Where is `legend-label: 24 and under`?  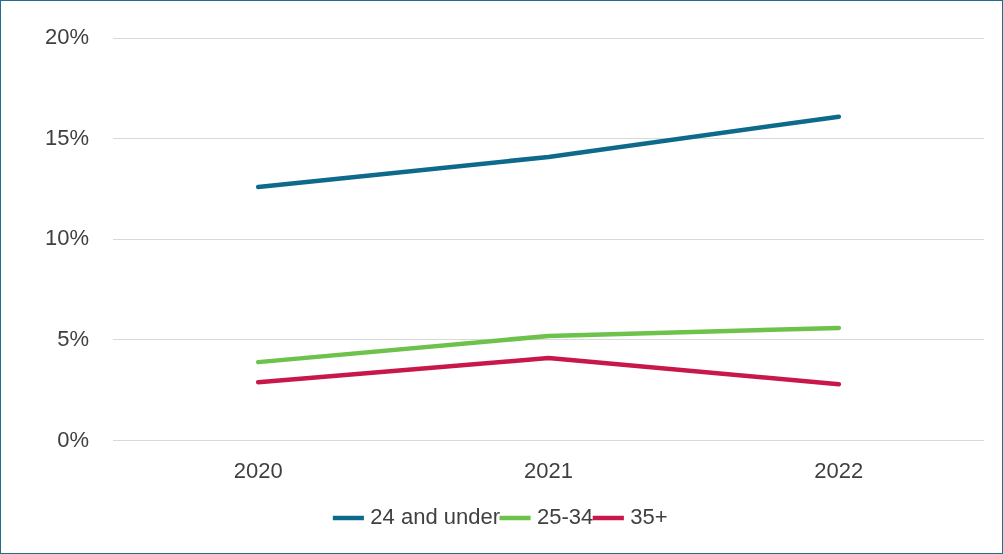 legend-label: 24 and under is located at coordinates (435, 517).